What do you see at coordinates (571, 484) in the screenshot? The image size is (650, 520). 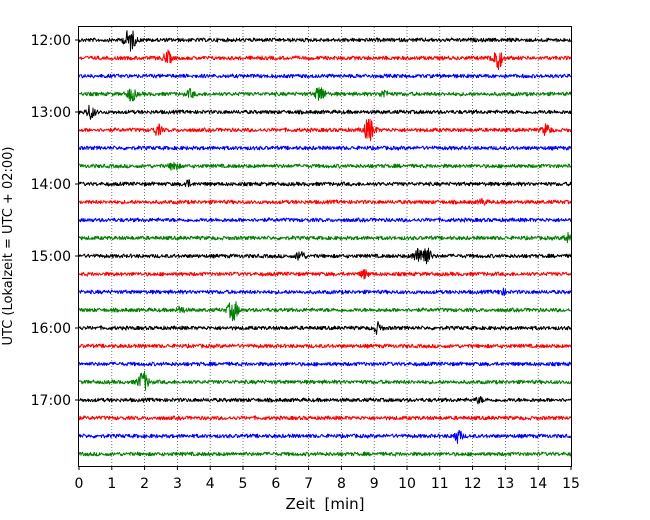 I see `x-tick-label: 15` at bounding box center [571, 484].